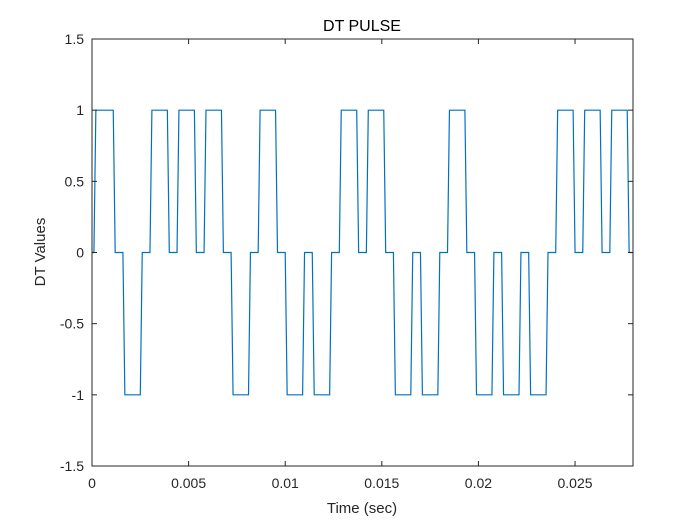 This screenshot has height=525, width=700. I want to click on y-tick-label: -1.5, so click(72, 466).